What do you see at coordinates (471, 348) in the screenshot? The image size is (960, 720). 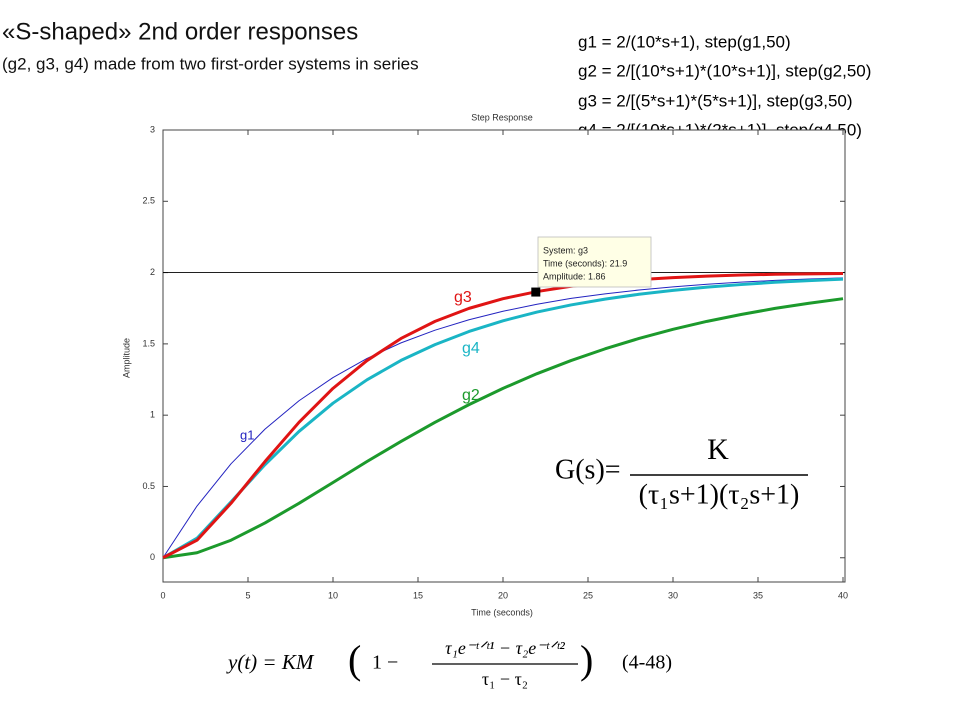 I see `series-label: g4` at bounding box center [471, 348].